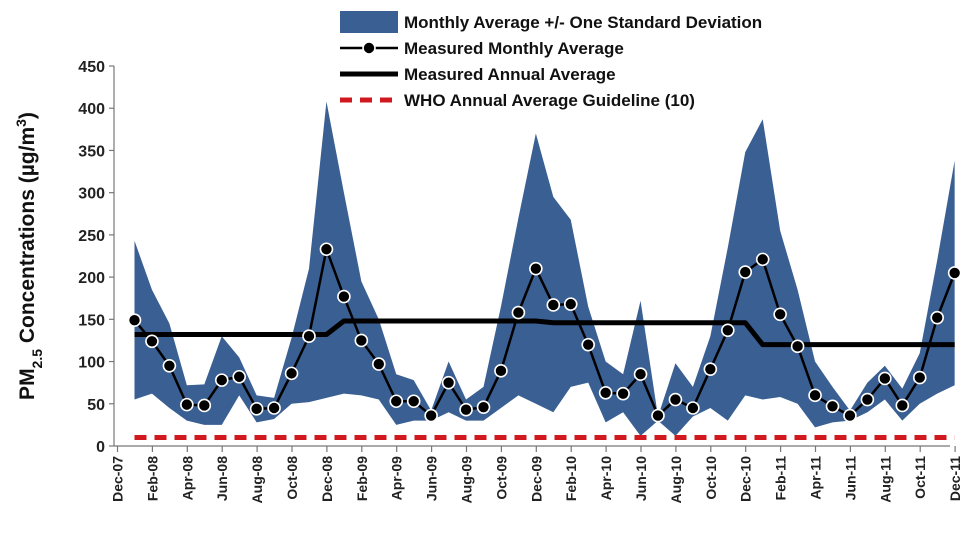  Describe the element at coordinates (501, 478) in the screenshot. I see `x-tick-label: Oct-09` at that location.